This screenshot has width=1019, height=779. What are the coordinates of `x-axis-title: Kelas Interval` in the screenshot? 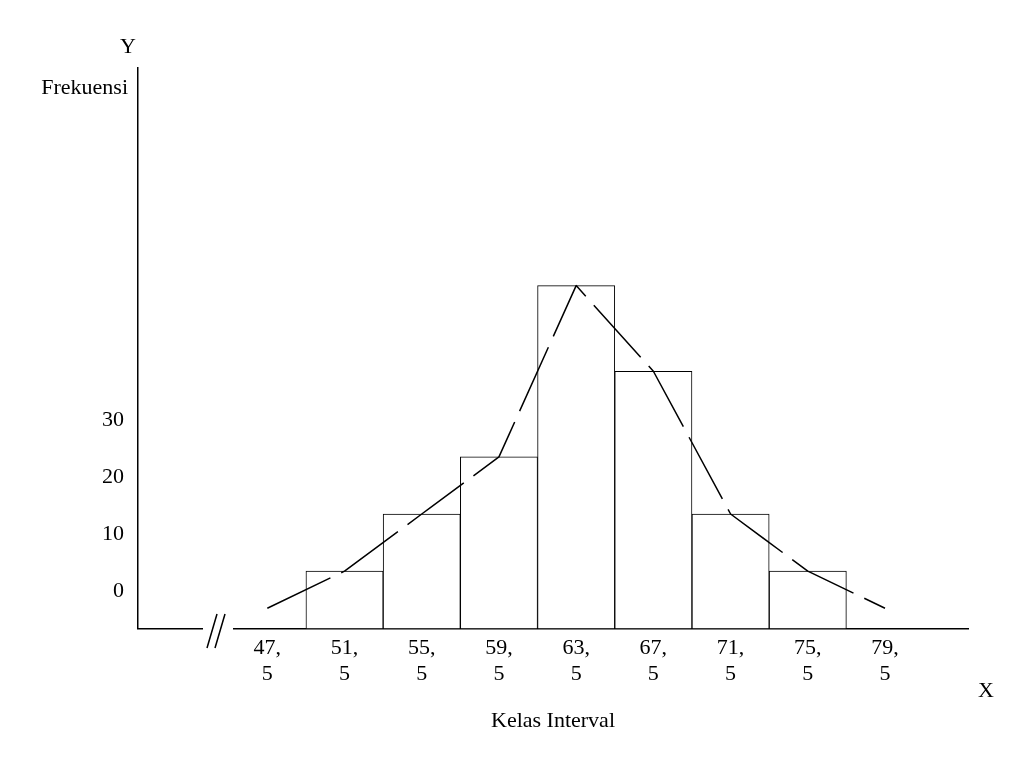 It's located at (553, 719).